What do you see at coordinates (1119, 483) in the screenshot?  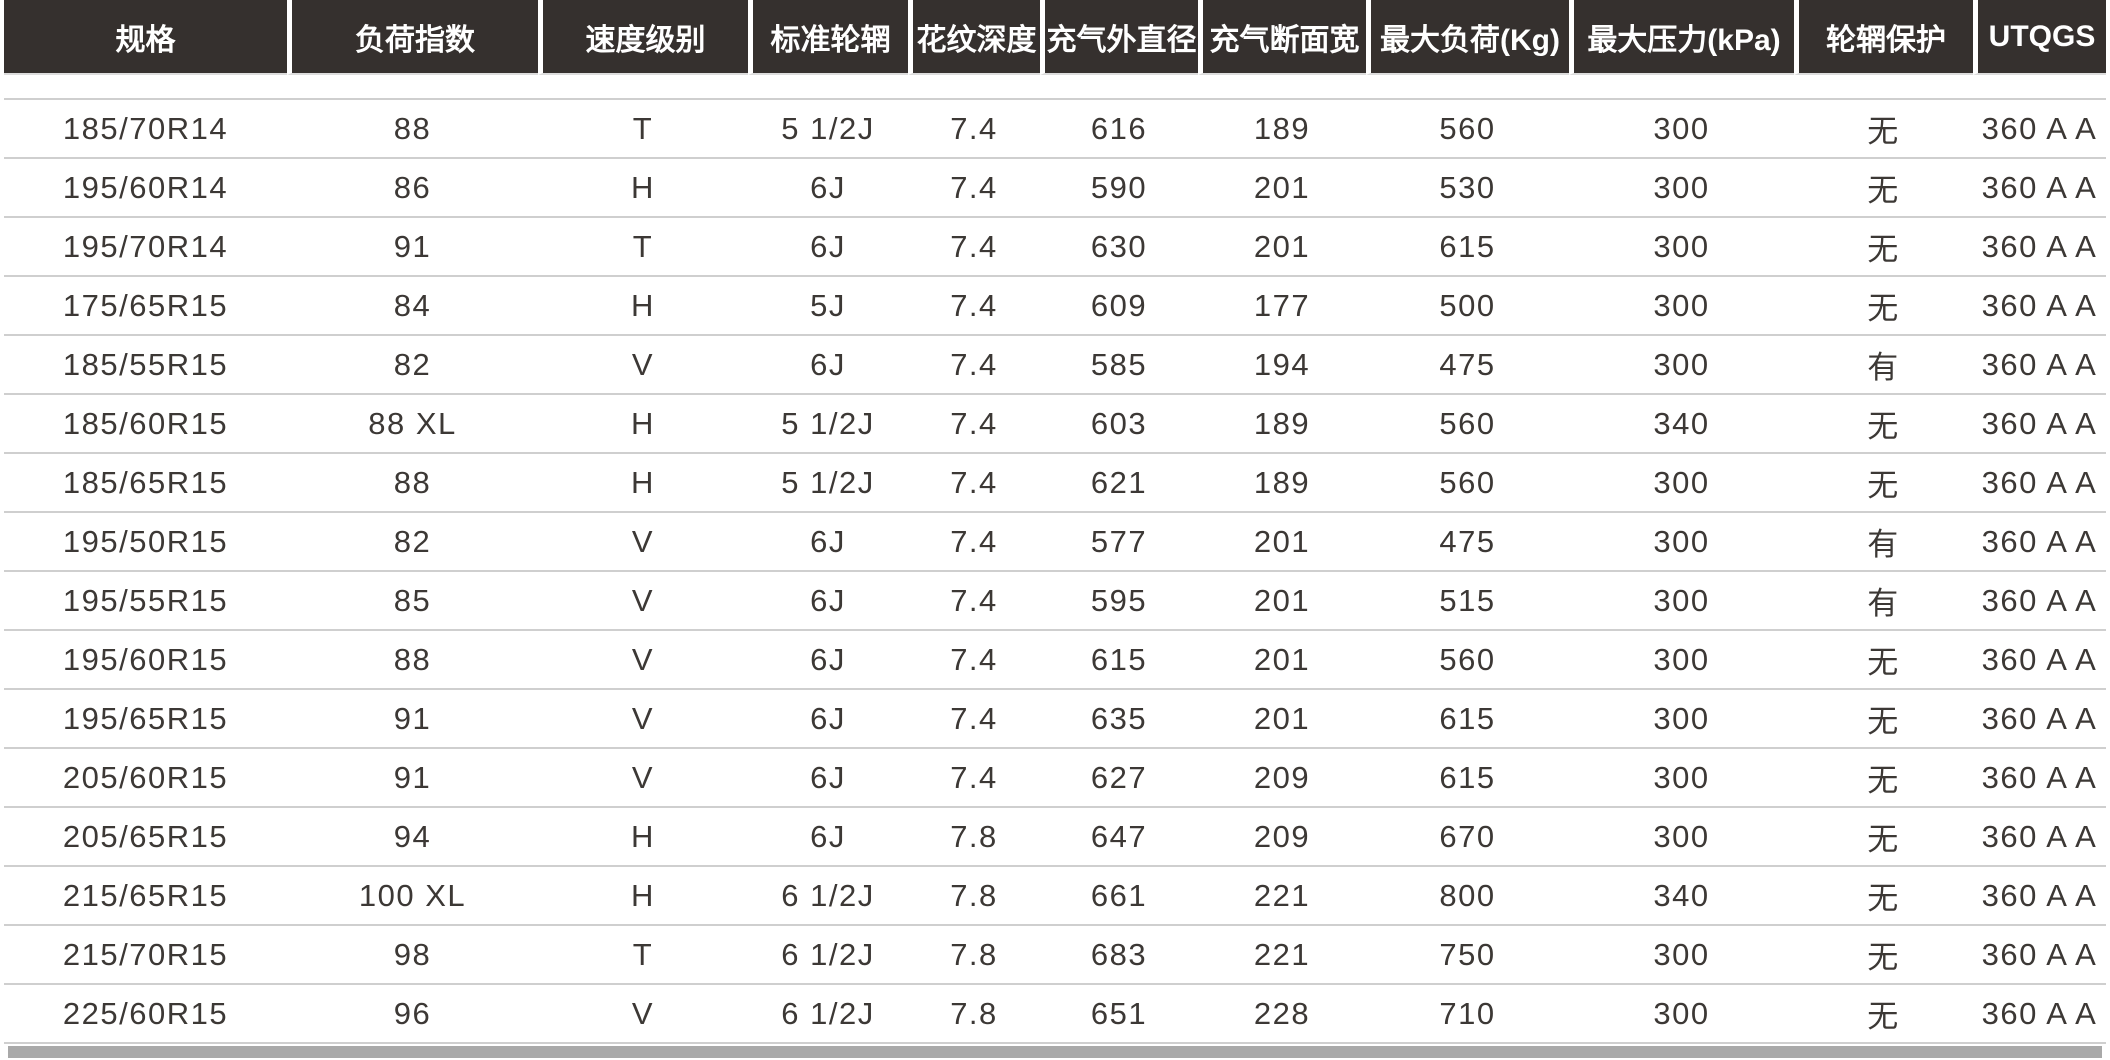 I see `table-cell-inflated-diameter: 621` at bounding box center [1119, 483].